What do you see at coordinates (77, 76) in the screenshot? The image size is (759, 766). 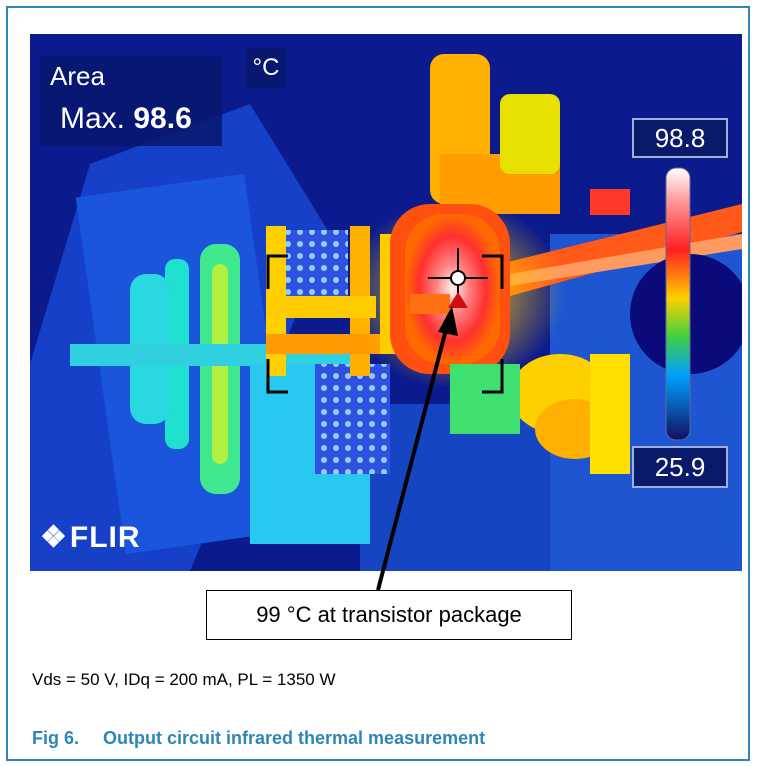 I see `area-label: Area` at bounding box center [77, 76].